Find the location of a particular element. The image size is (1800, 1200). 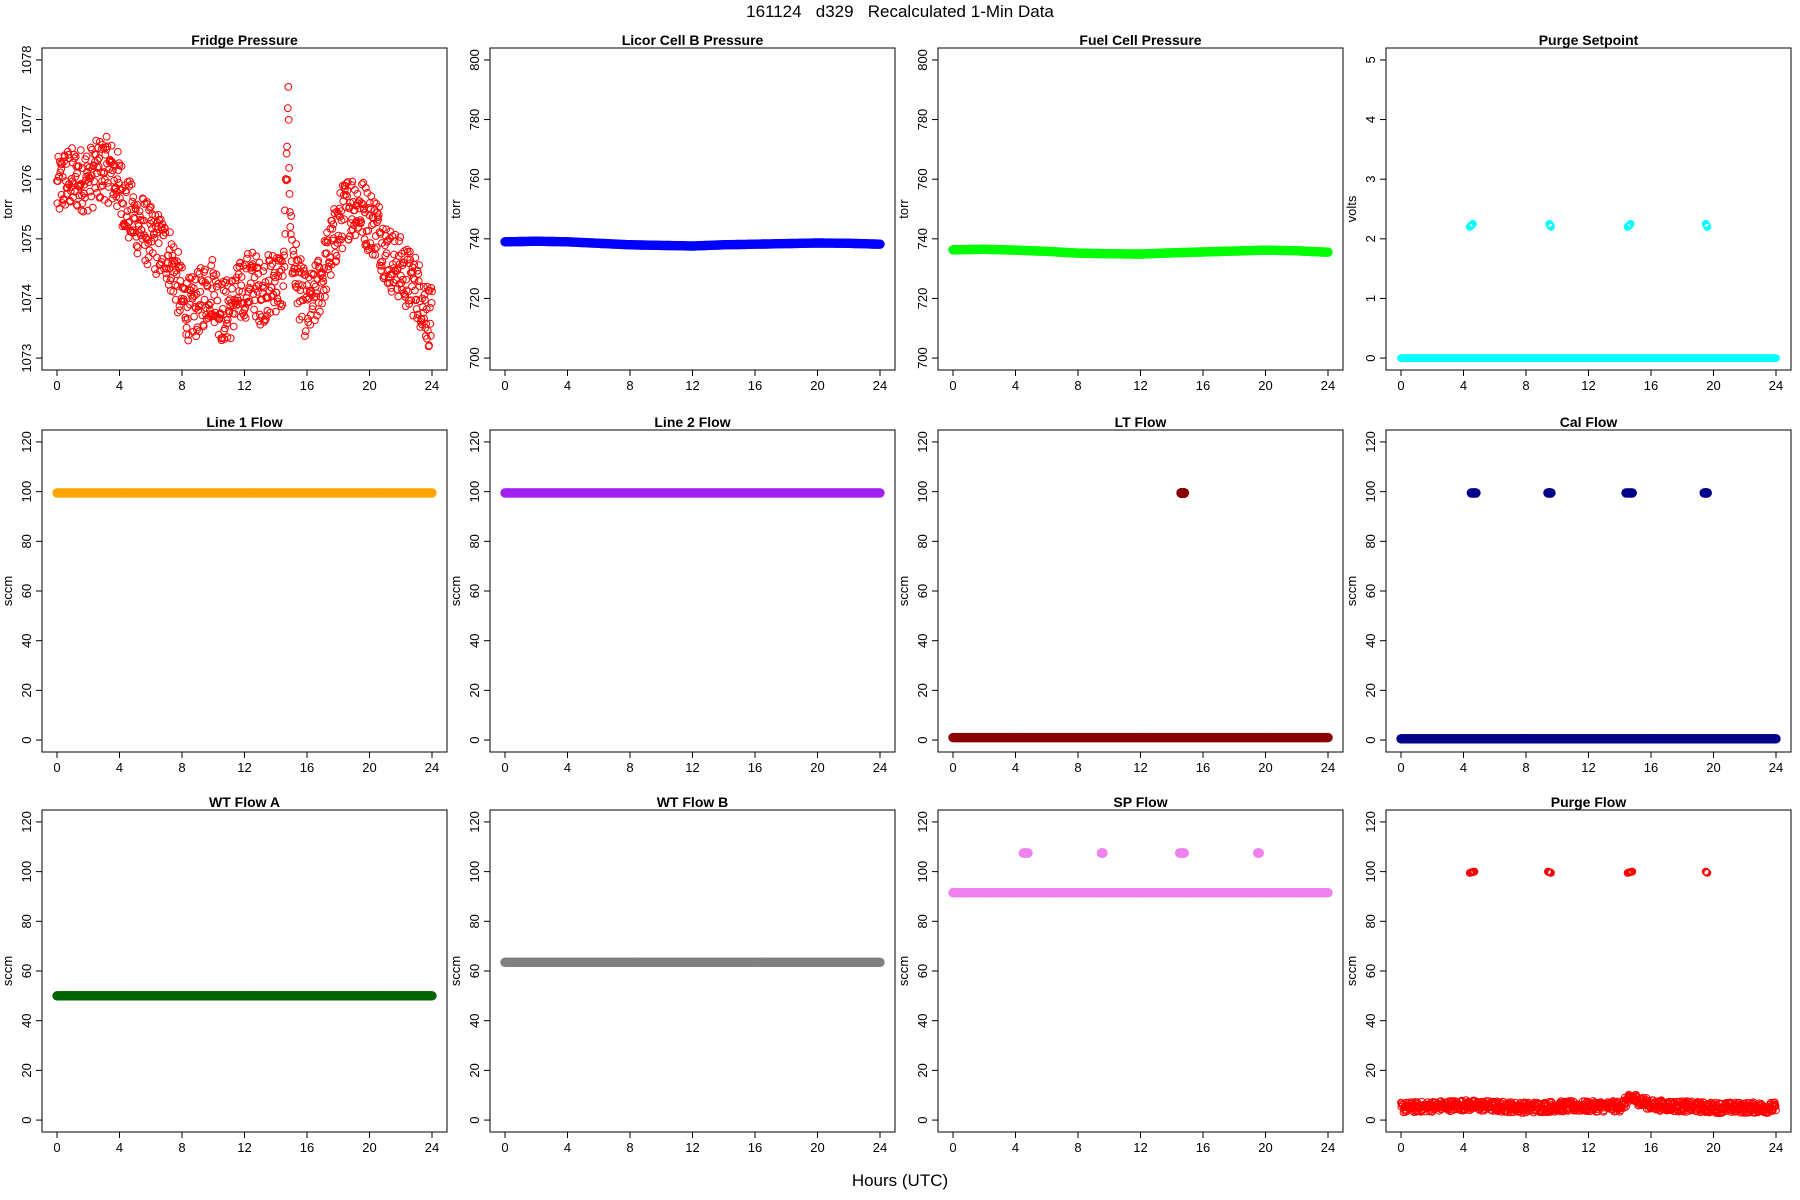

chart-title: Line 2 Flow is located at coordinates (692, 422).